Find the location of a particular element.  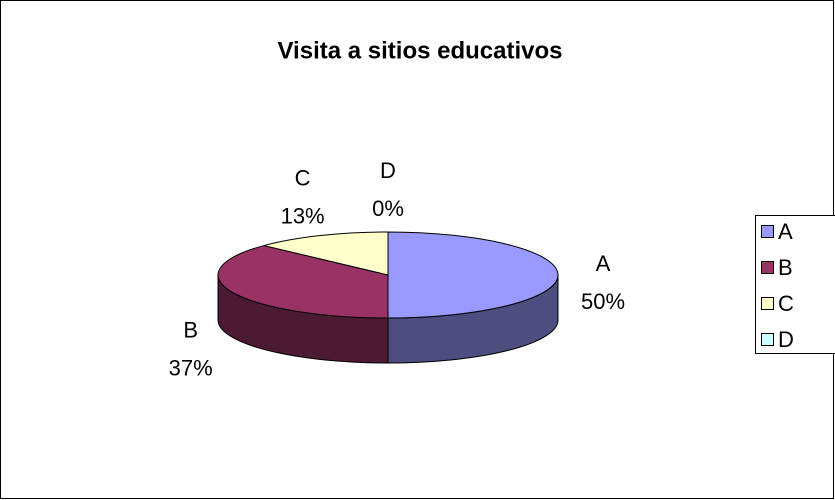

data-label: 50% is located at coordinates (603, 301).